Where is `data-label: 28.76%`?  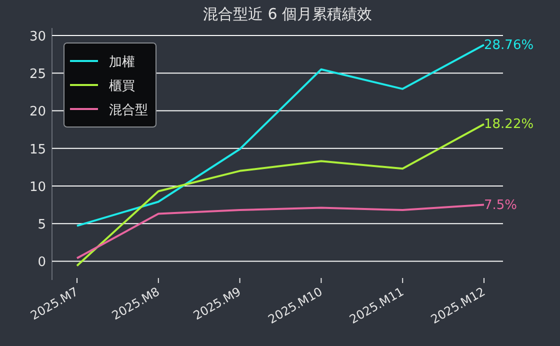
data-label: 28.76% is located at coordinates (509, 45).